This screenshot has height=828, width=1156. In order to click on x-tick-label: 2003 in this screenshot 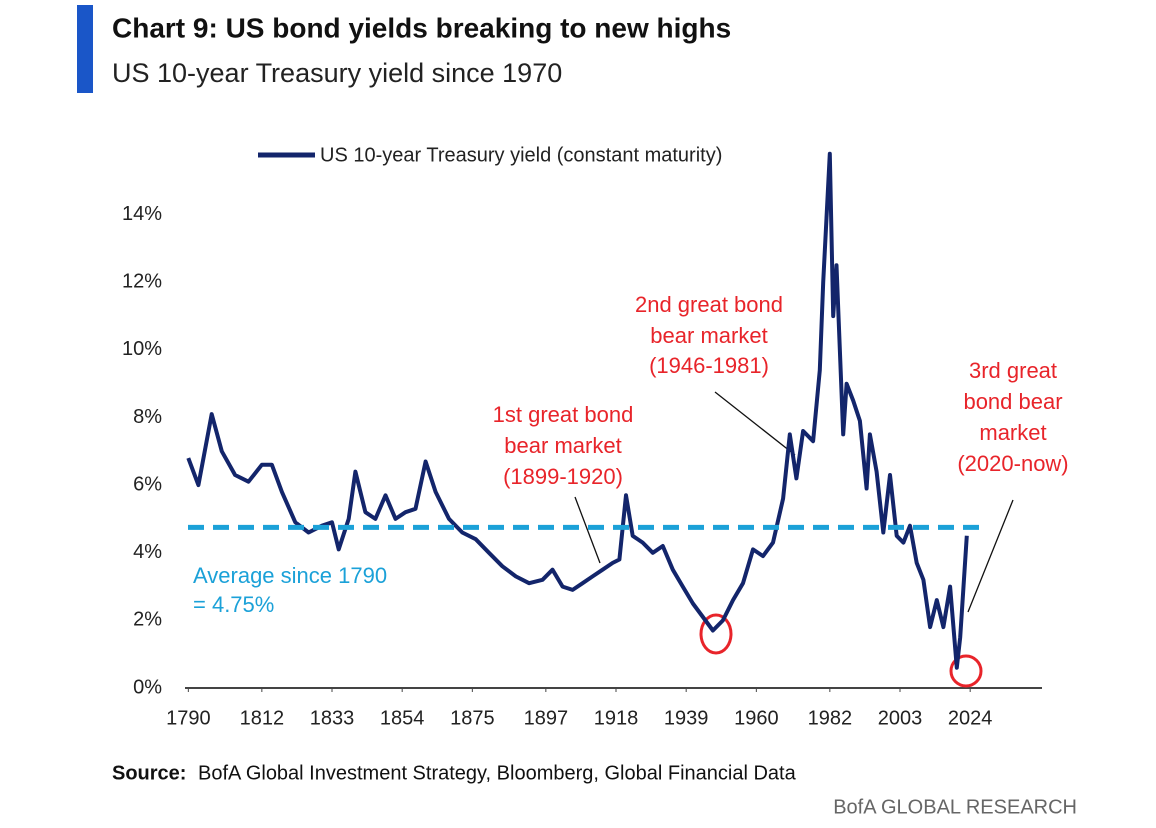, I will do `click(900, 718)`.